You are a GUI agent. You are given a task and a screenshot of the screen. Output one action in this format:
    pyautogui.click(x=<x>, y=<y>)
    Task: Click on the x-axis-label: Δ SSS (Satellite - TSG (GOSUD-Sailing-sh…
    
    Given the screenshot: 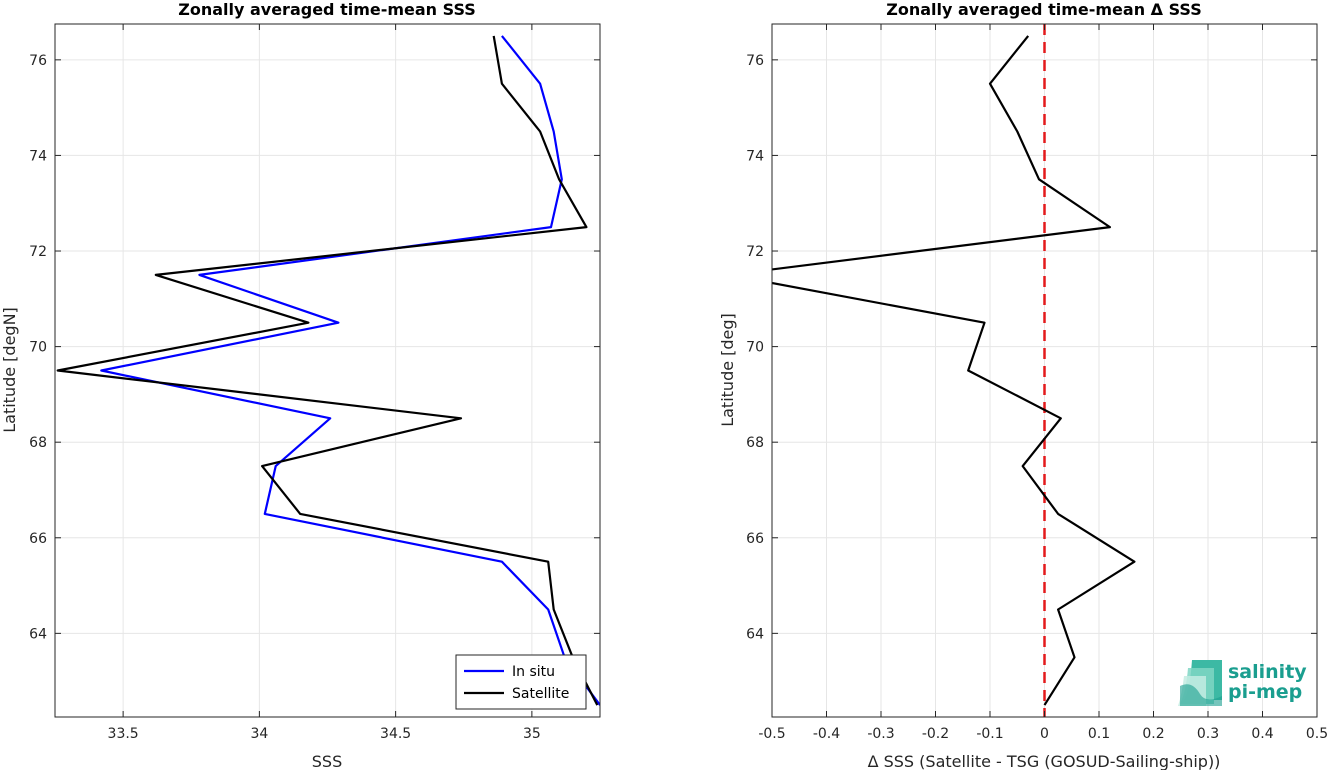 What is the action you would take?
    pyautogui.click(x=1044, y=761)
    